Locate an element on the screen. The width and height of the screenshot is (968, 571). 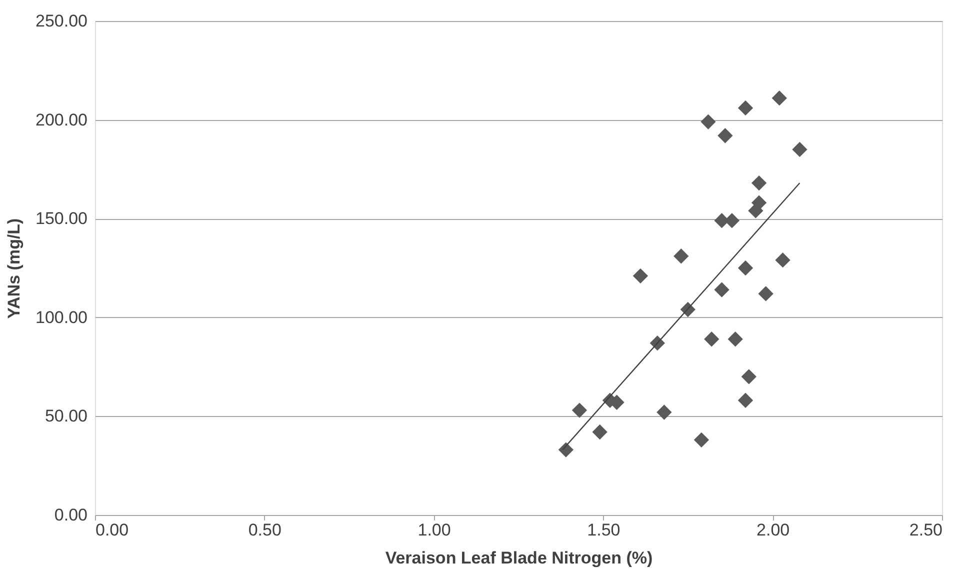
x-tick-label: 2.00 is located at coordinates (773, 530).